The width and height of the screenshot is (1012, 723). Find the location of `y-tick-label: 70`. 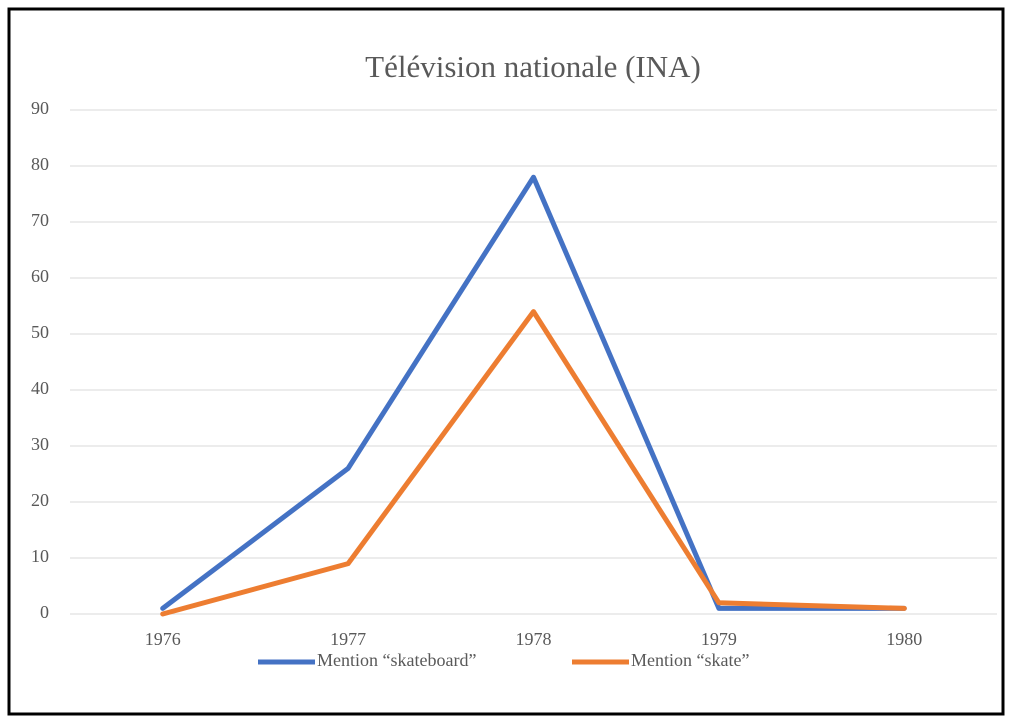

y-tick-label: 70 is located at coordinates (40, 220).